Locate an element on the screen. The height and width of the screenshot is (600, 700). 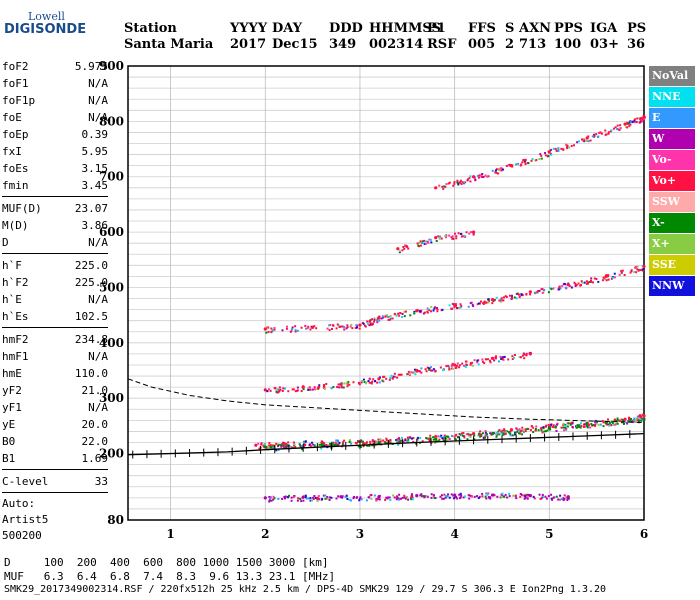
y-tick-label: 600 is located at coordinates (111, 232).